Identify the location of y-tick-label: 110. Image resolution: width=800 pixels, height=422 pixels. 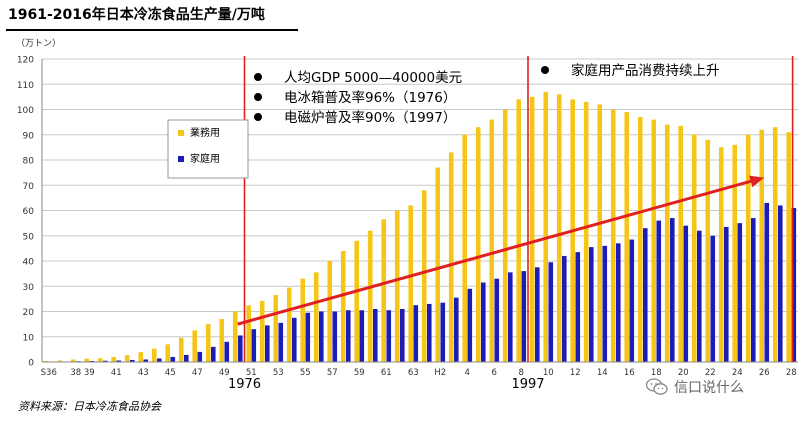
(25, 86).